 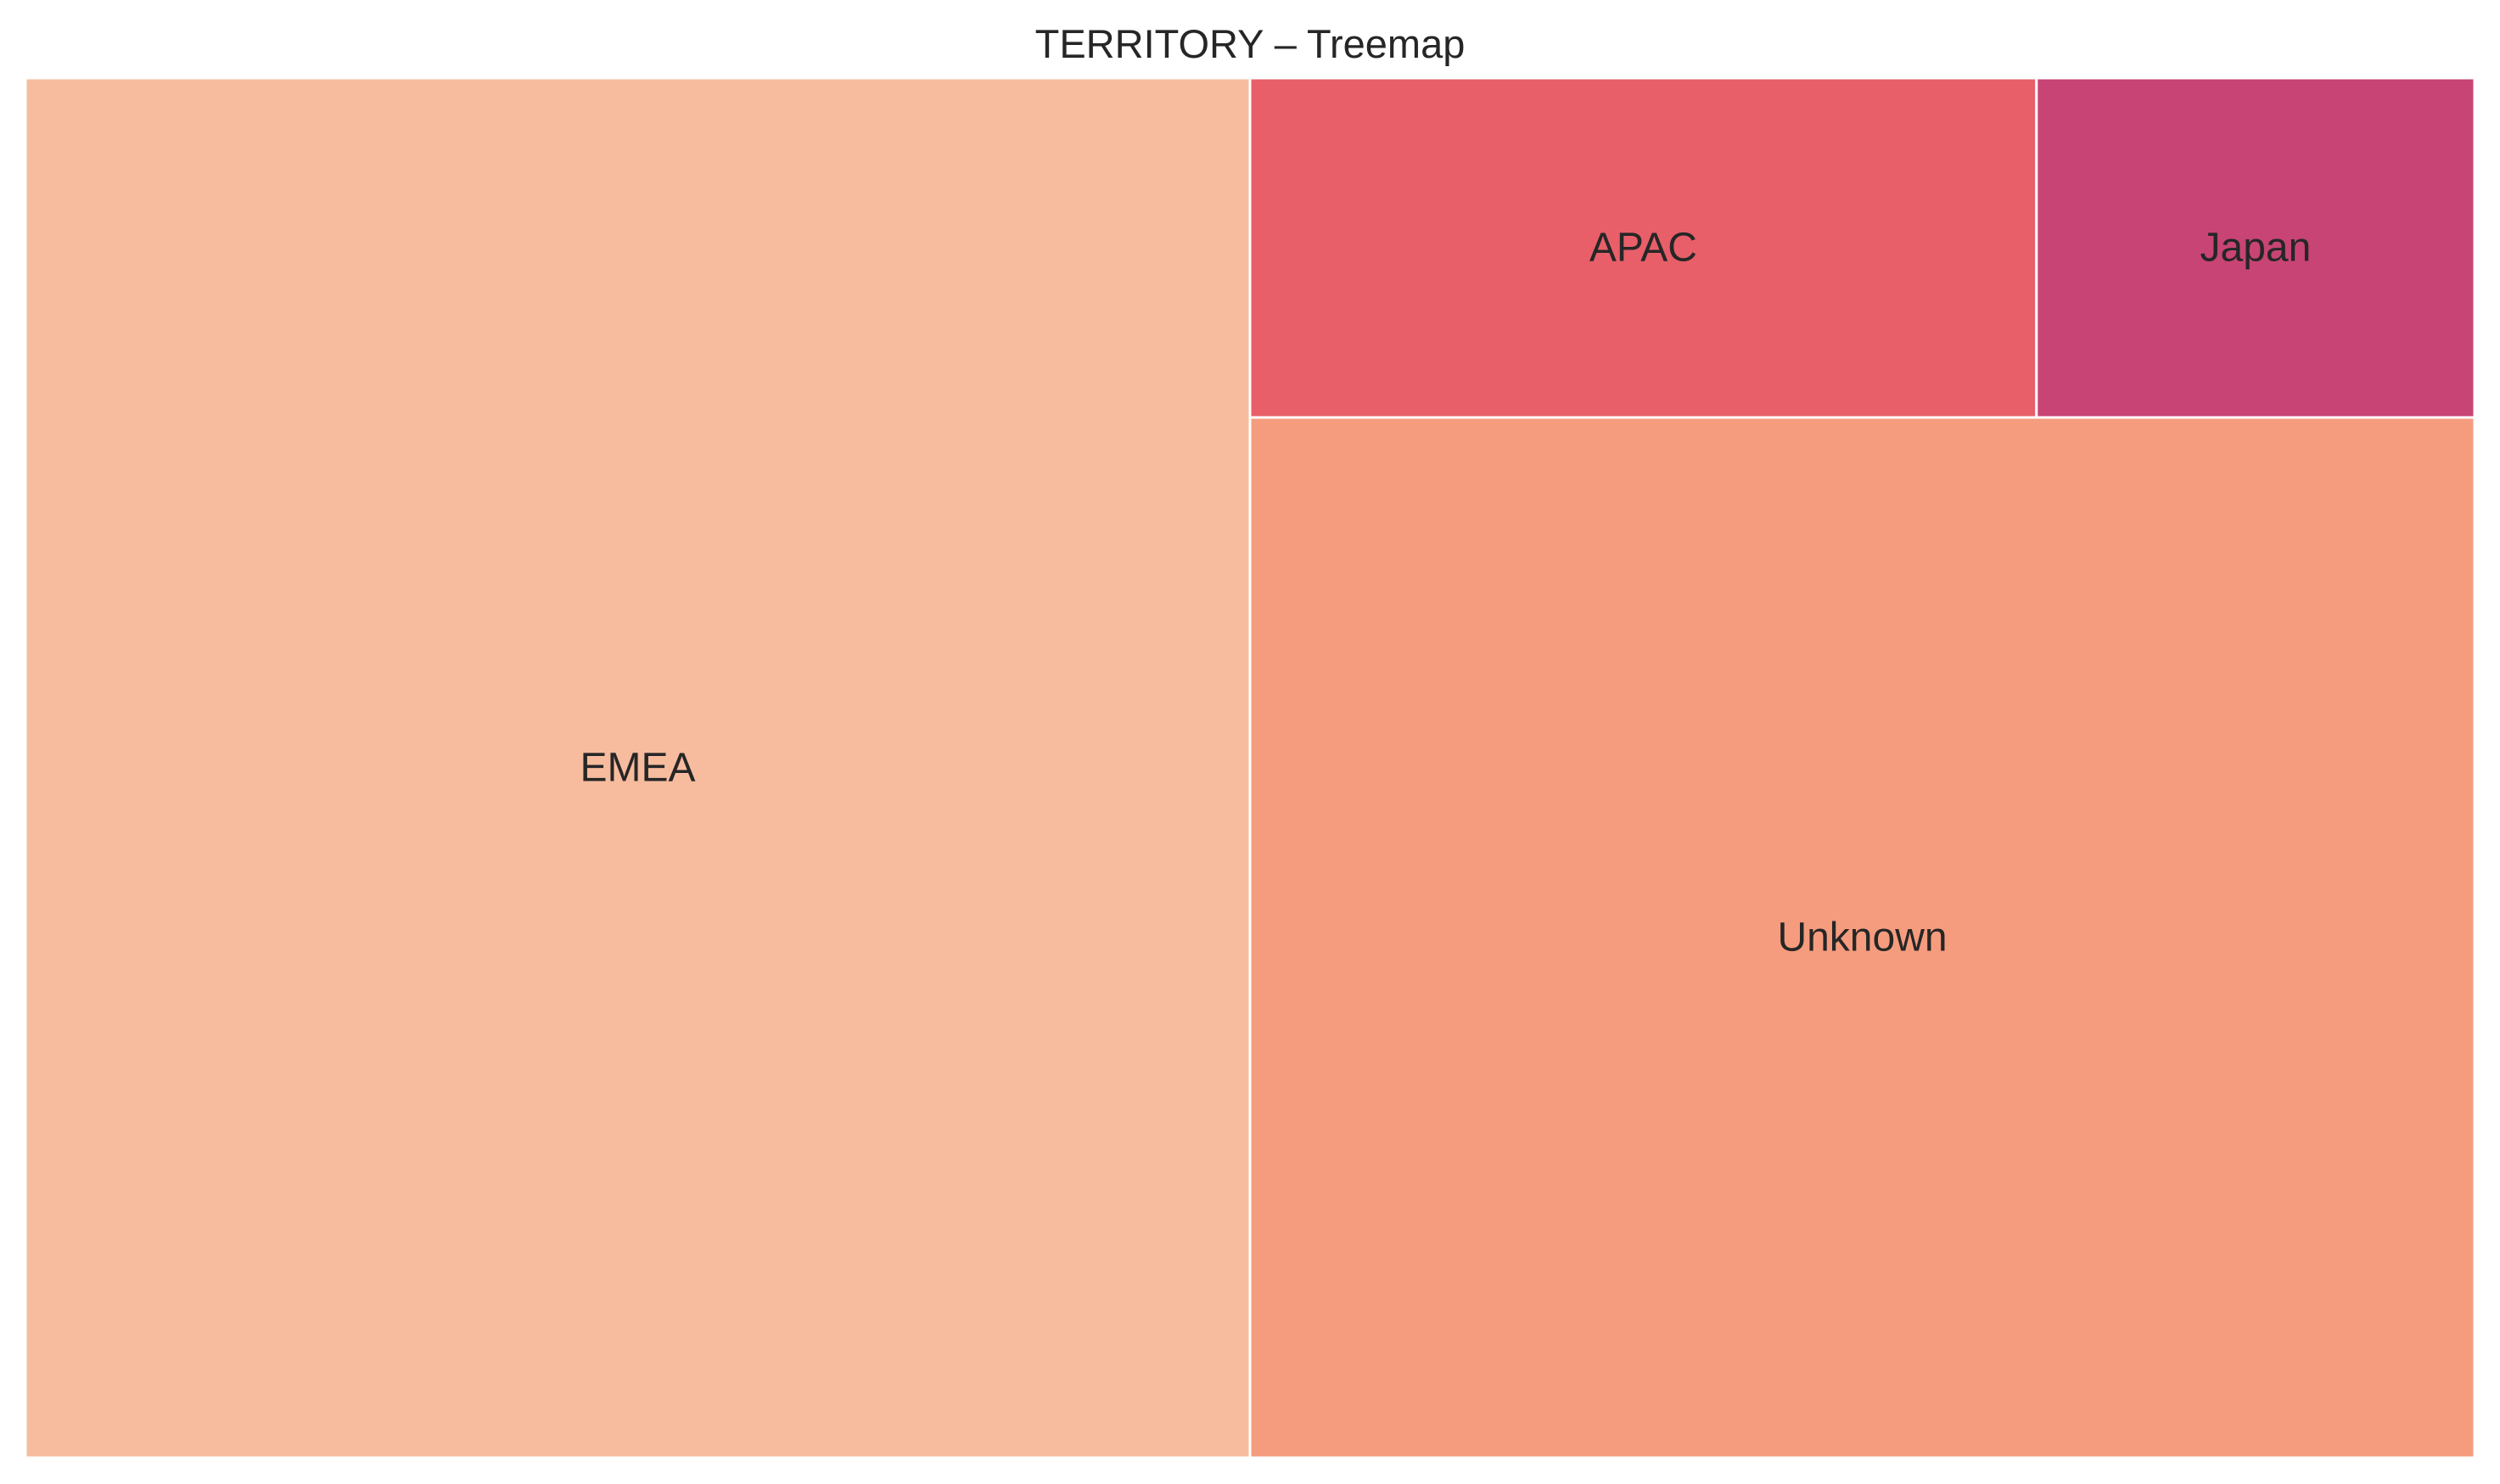 I want to click on chart-title: TERRITORY – Treemap, so click(x=1250, y=44).